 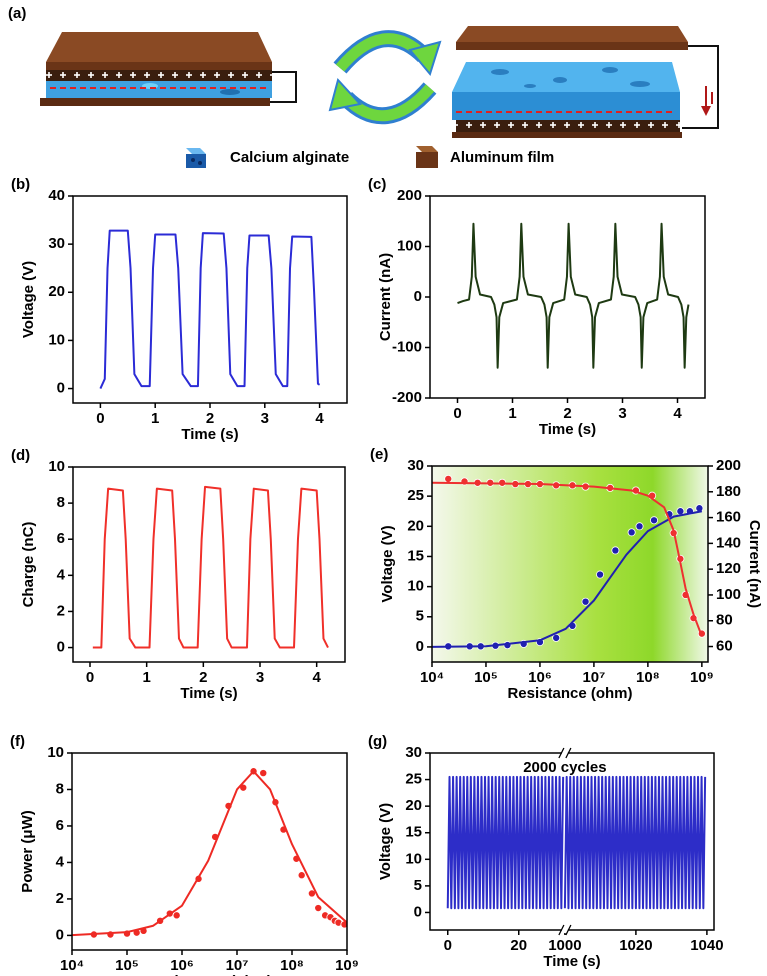 I want to click on y-tick-label: -200, so click(x=407, y=397).